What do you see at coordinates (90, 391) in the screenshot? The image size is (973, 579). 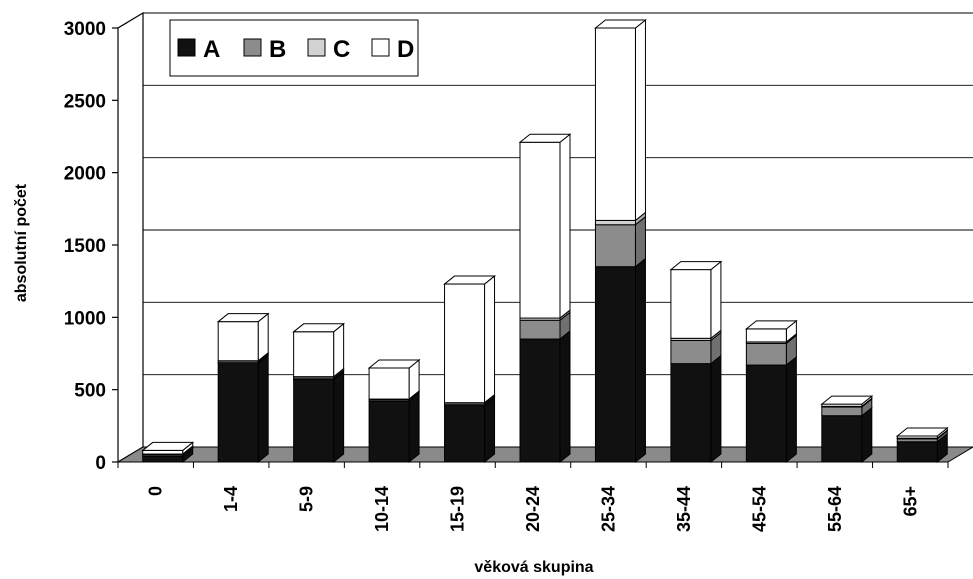 I see `y-tick-label: 500` at bounding box center [90, 391].